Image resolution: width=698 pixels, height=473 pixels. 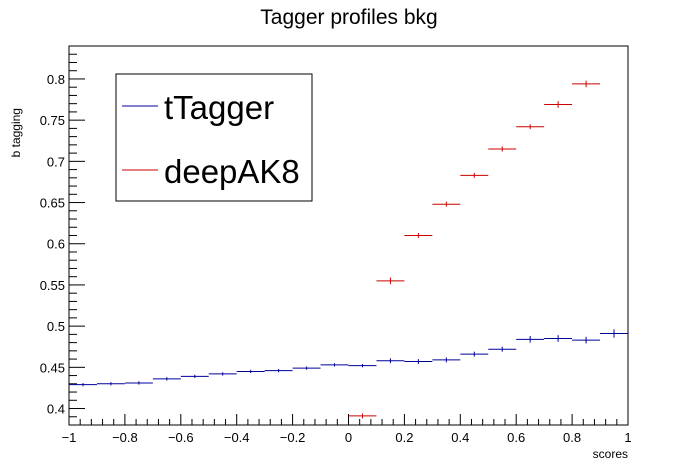 I want to click on y-axis-label: b tagging, so click(x=16, y=132).